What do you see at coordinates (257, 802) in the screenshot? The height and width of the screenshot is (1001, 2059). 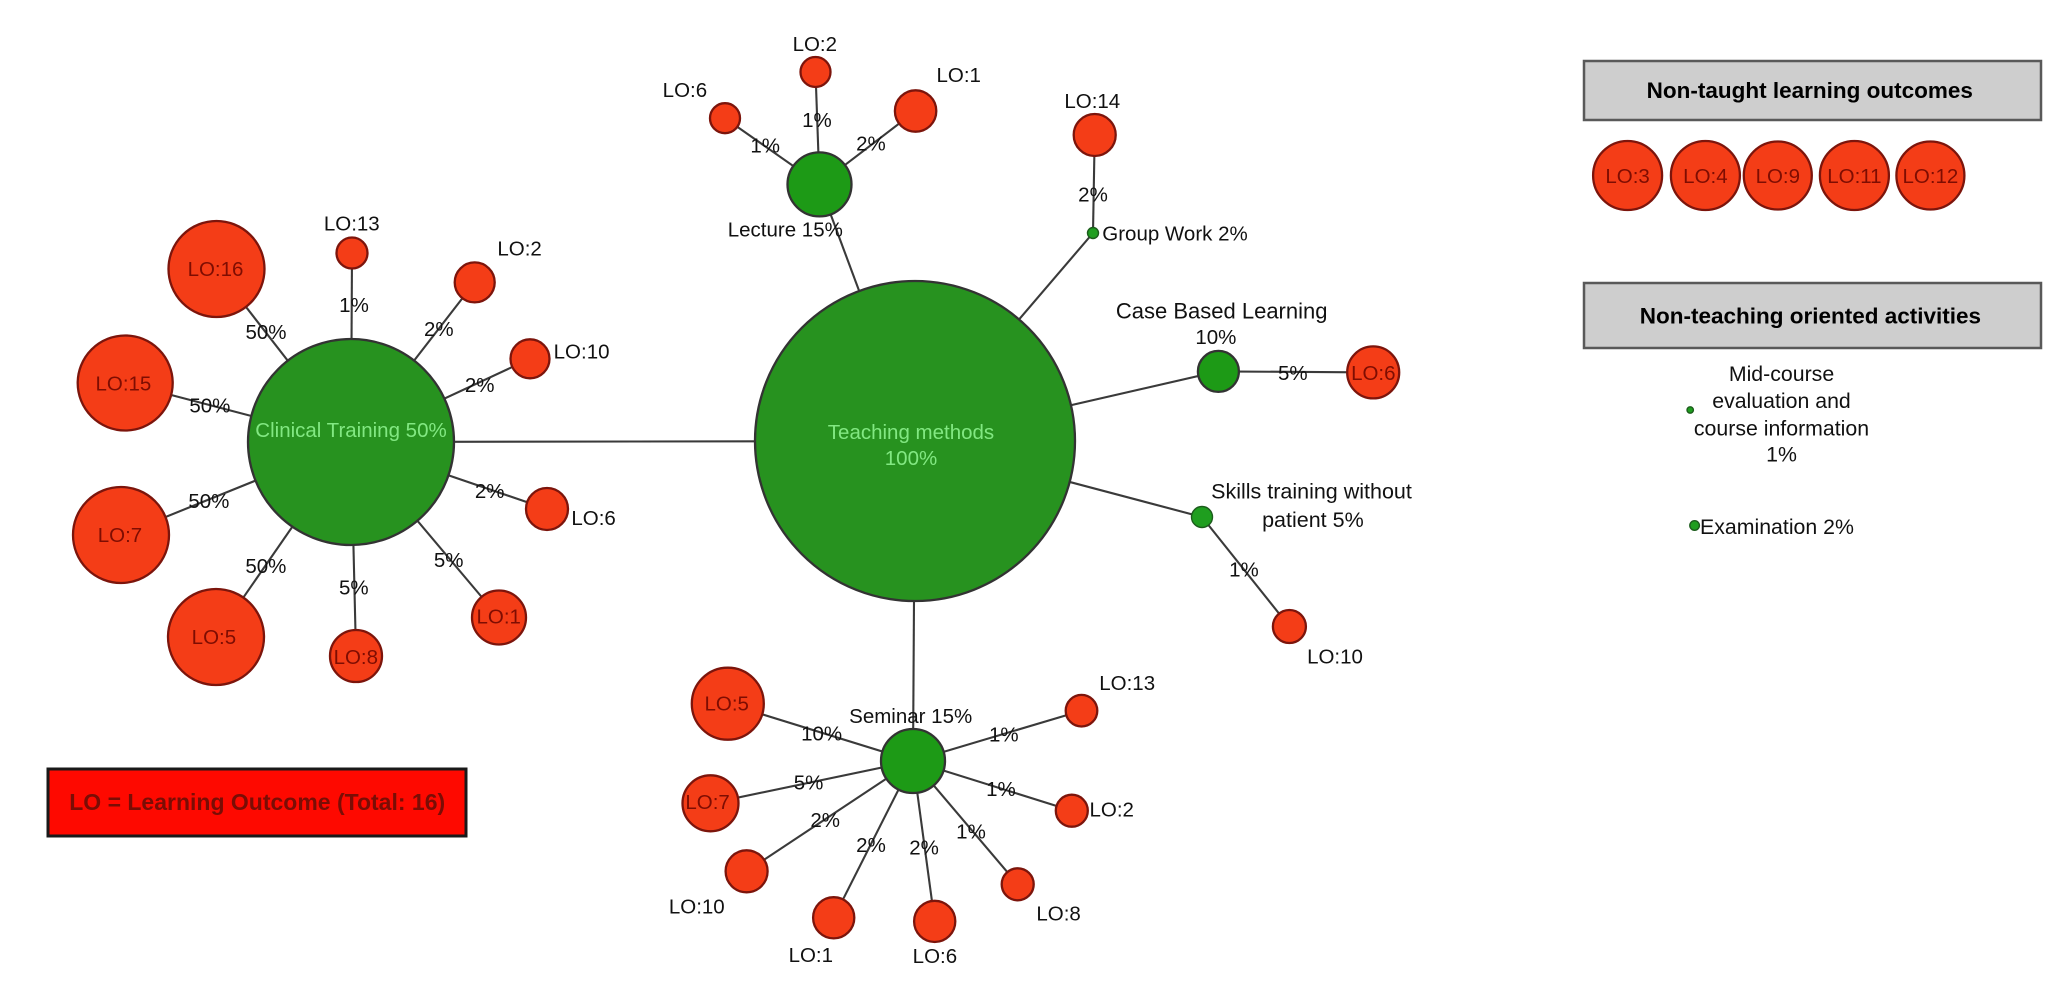 I see `svg-text:LO = Learning Outcome (Total:: LO = Learning Outcome (Total: 16)` at bounding box center [257, 802].